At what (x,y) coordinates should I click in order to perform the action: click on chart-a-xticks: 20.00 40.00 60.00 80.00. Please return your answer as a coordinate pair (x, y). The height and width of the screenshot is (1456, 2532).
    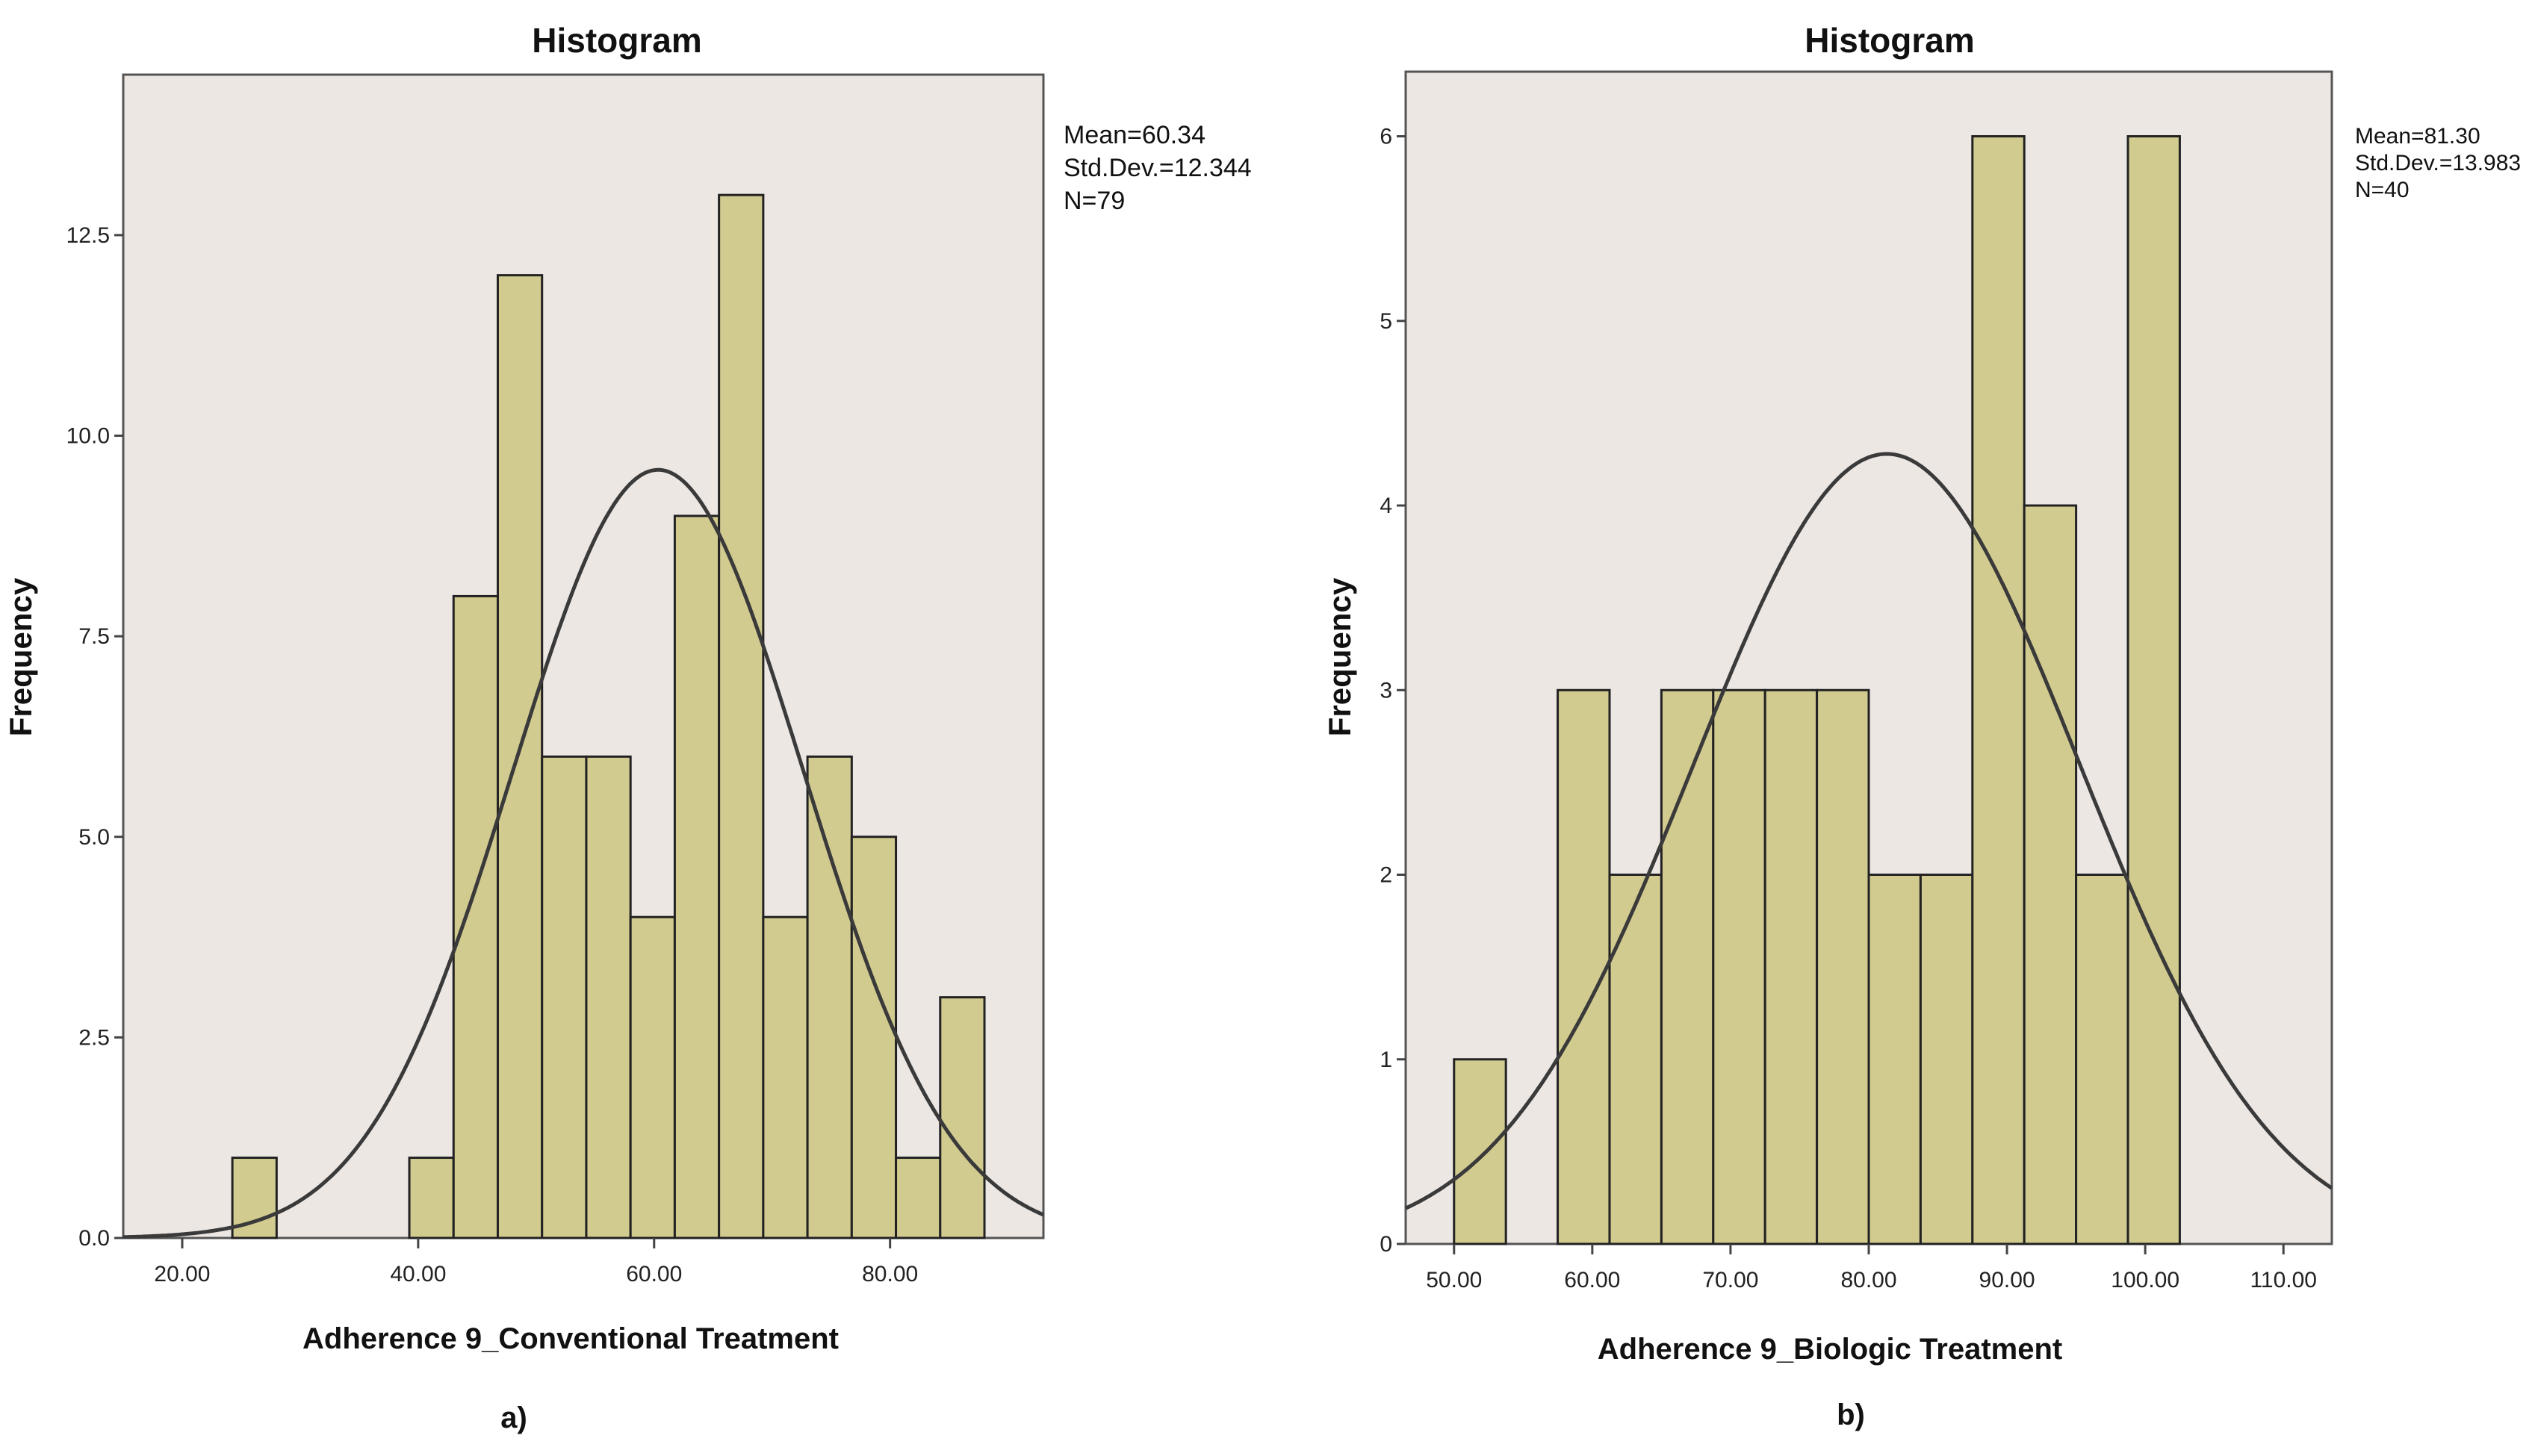
    Looking at the image, I should click on (536, 1262).